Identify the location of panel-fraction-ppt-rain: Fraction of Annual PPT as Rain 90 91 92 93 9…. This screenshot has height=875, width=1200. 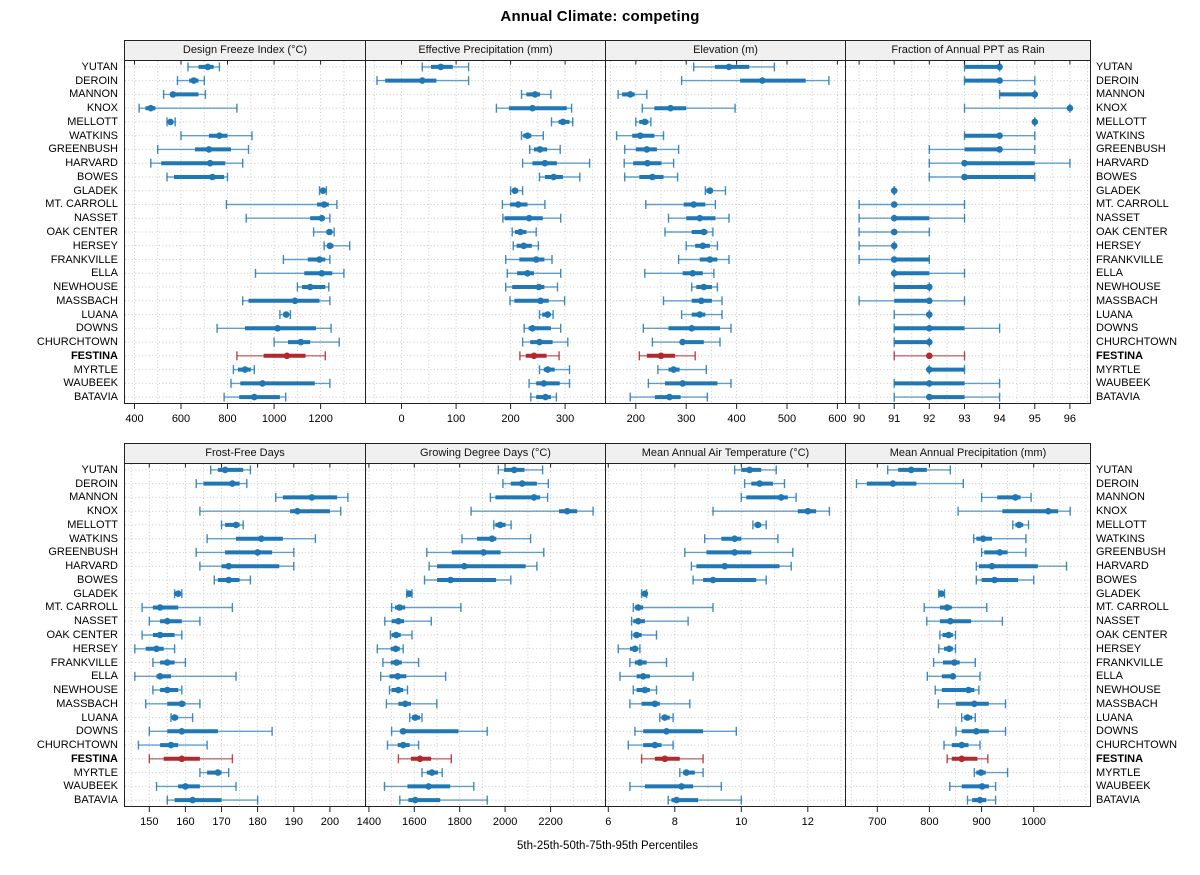
(968, 237).